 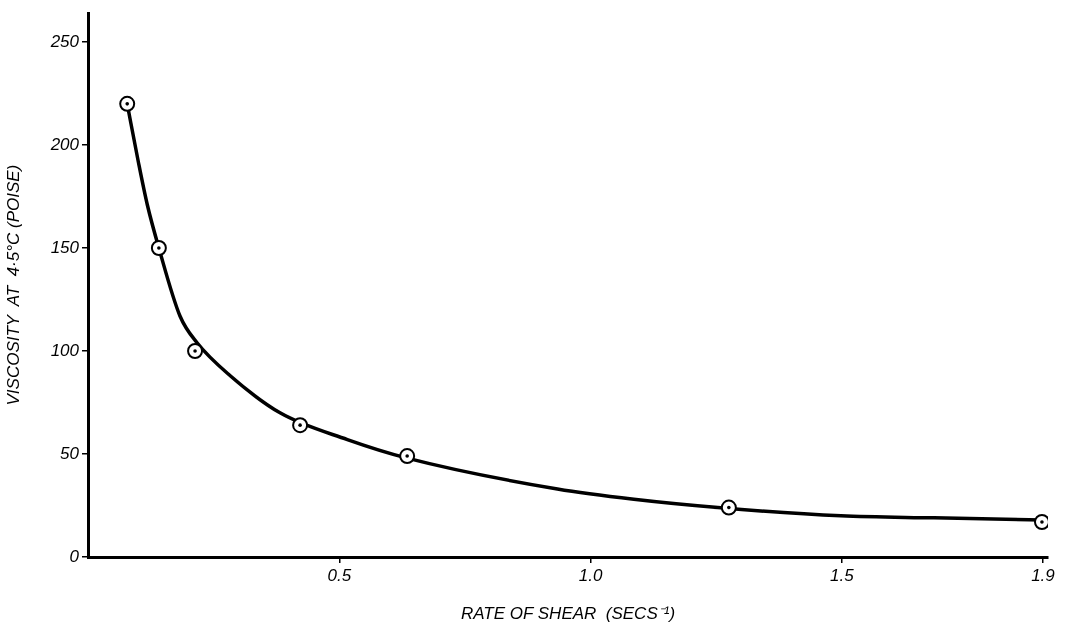 What do you see at coordinates (65, 350) in the screenshot?
I see `y-tick-label: 100` at bounding box center [65, 350].